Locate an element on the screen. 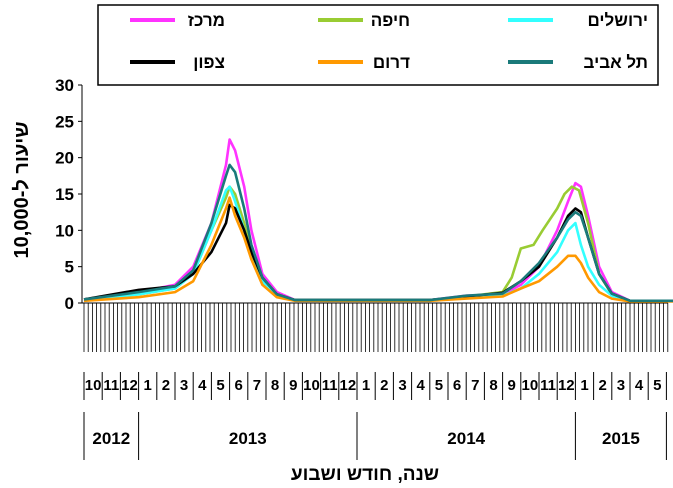  year-label: 2013 is located at coordinates (248, 438).